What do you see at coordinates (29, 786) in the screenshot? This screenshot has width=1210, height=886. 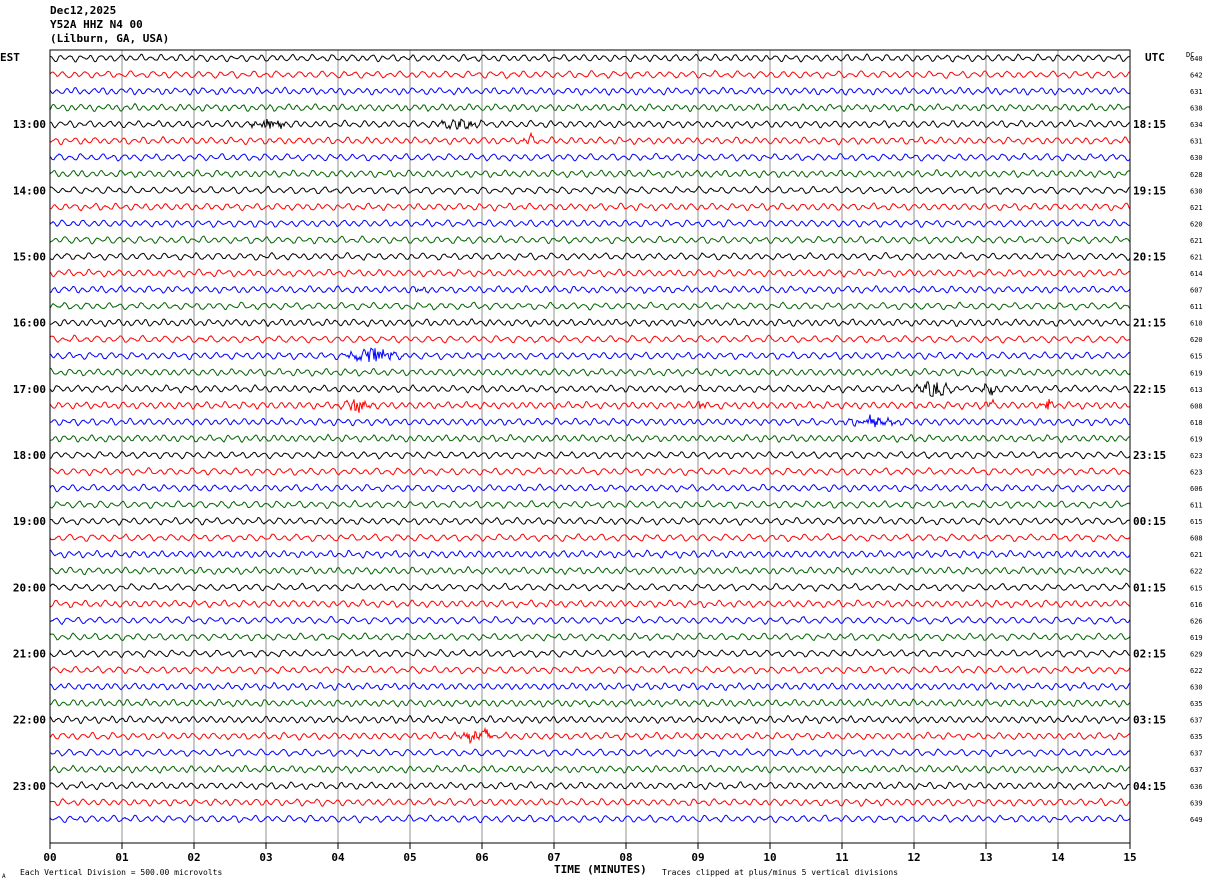 I see `est-time-label: 23:00` at bounding box center [29, 786].